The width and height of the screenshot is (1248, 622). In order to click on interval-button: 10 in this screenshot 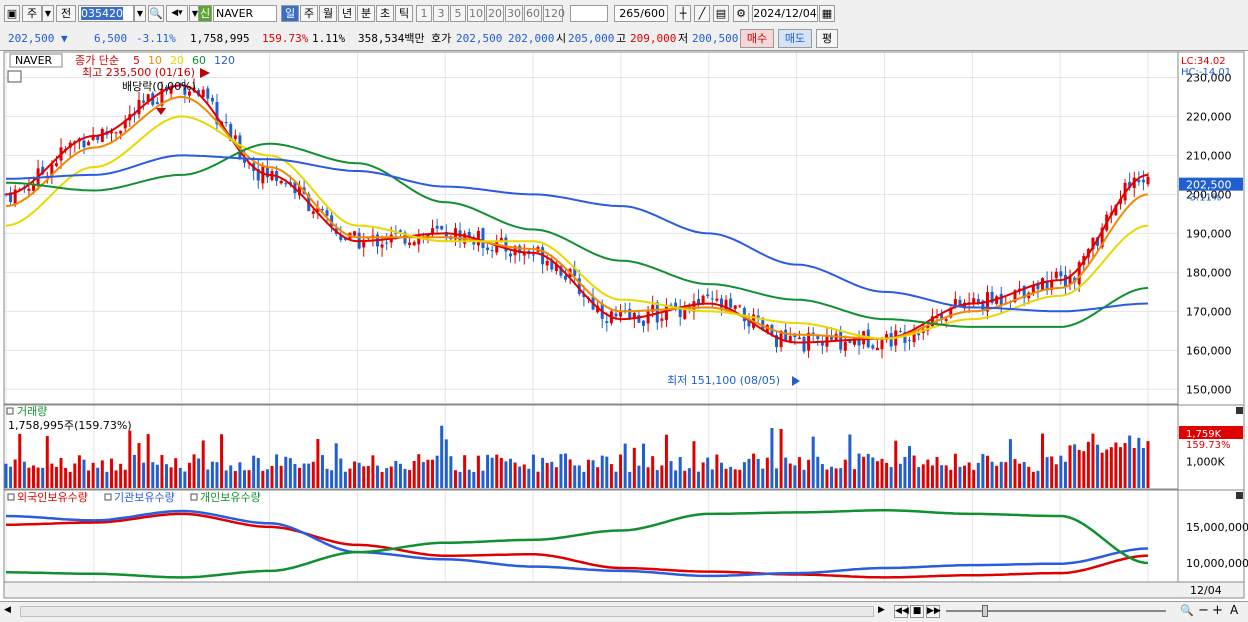, I will do `click(476, 13)`.